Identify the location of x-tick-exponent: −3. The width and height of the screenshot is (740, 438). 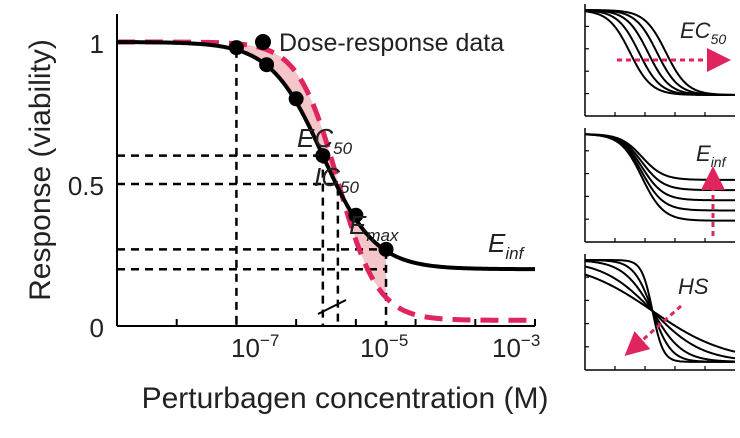
(530, 340).